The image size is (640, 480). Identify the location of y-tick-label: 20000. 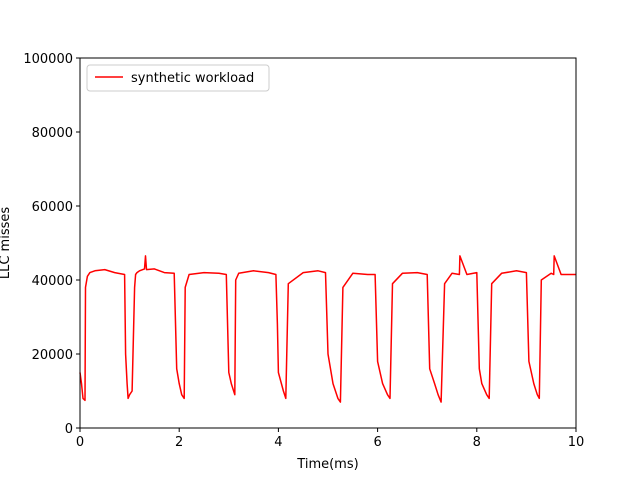
(52, 355).